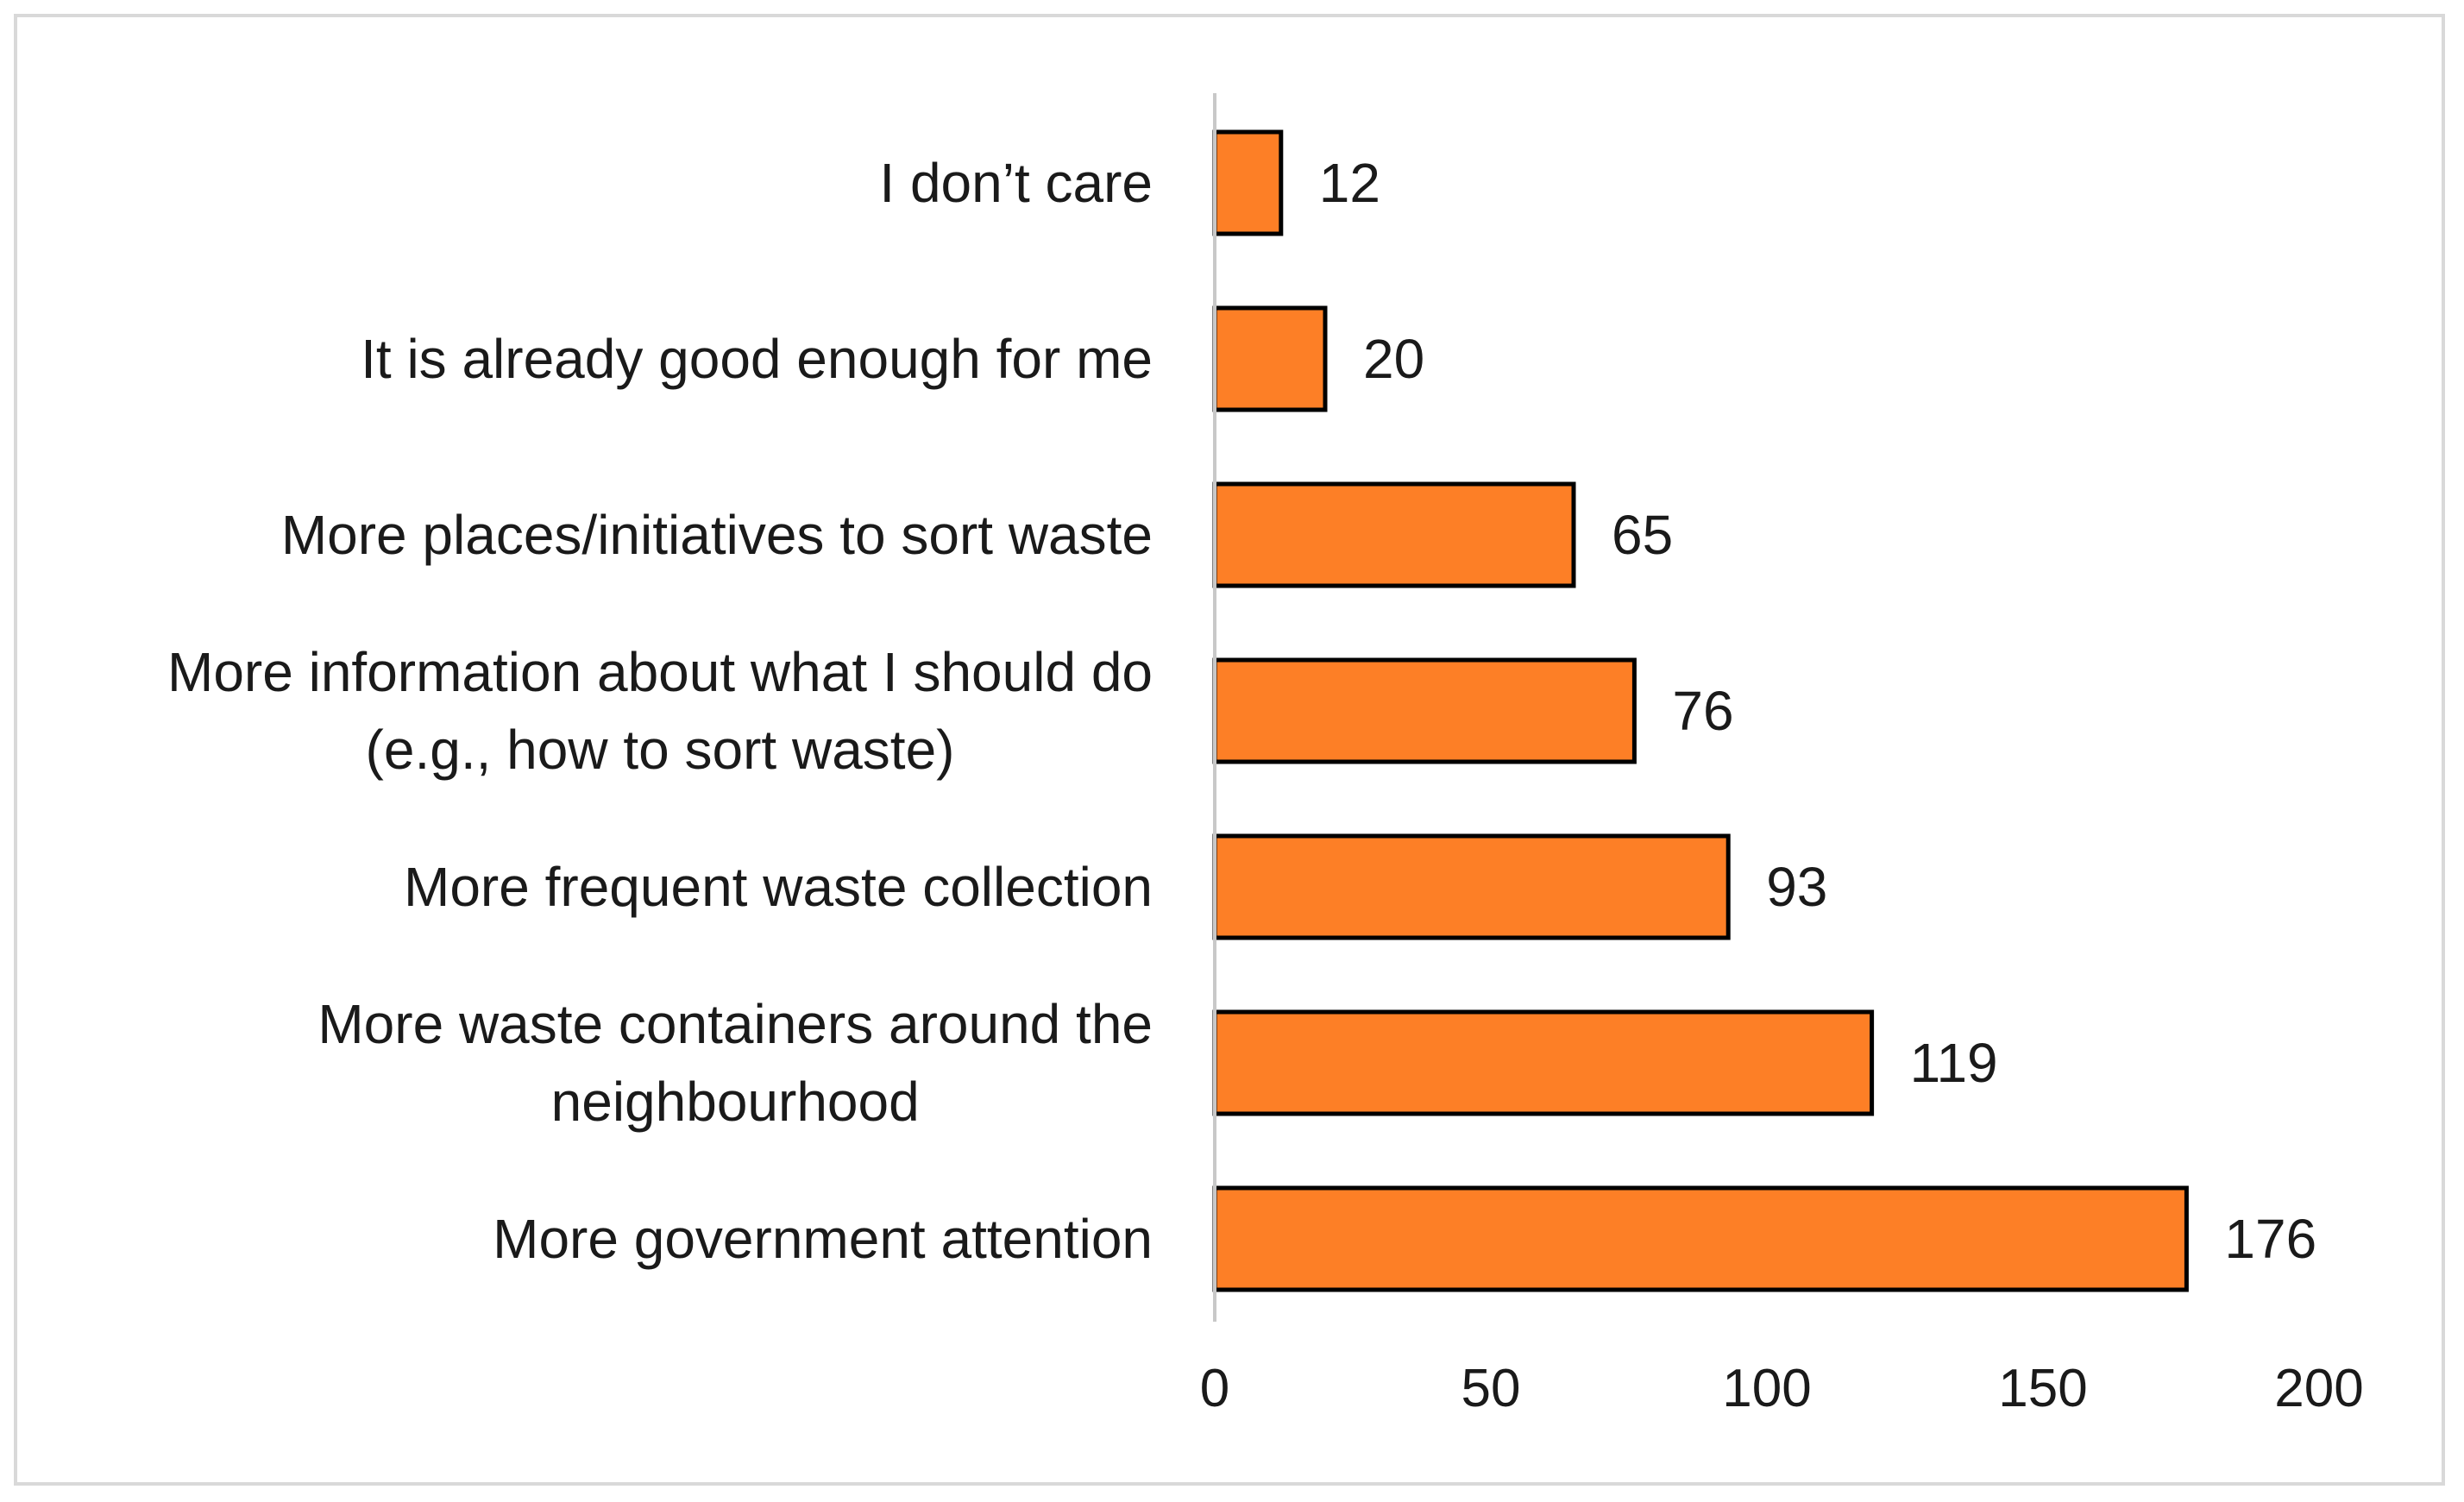 This screenshot has height=1502, width=2464. What do you see at coordinates (661, 750) in the screenshot?
I see `category-label: (e.g., how to sort waste)` at bounding box center [661, 750].